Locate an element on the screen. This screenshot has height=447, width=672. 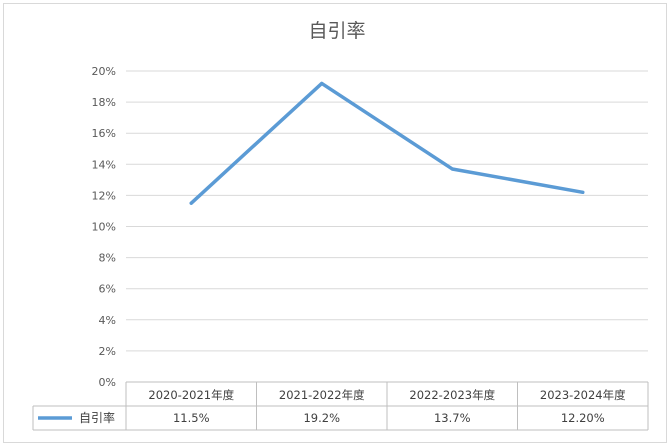
y-tick-label: 8% is located at coordinates (107, 258).